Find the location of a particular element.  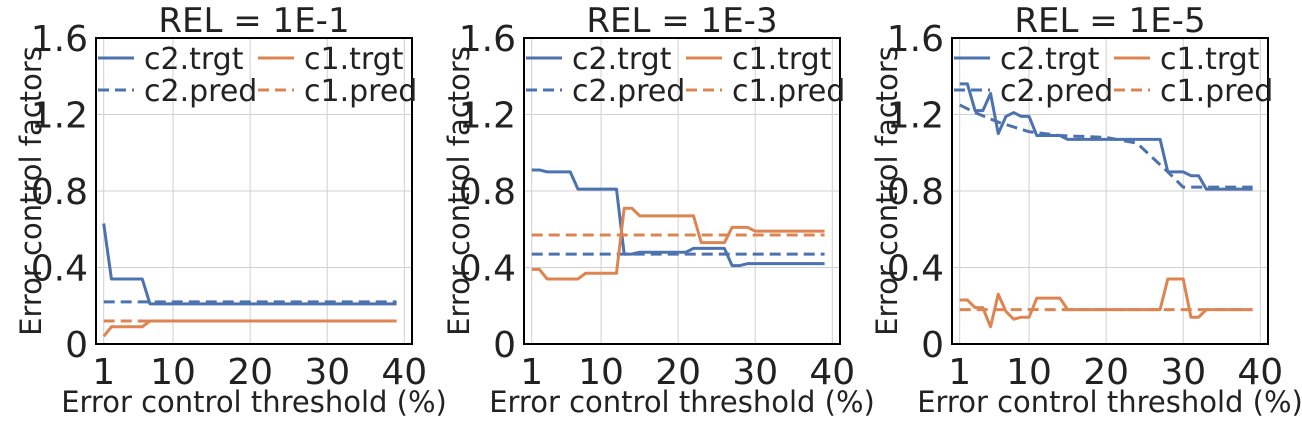

chart-title: REL = 1E-1 is located at coordinates (253, 21).